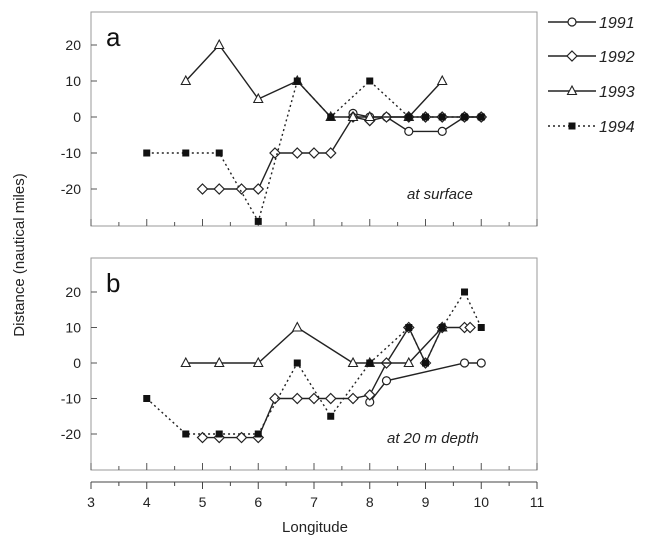 This screenshot has height=538, width=651. I want to click on legend-label: 1991, so click(617, 23).